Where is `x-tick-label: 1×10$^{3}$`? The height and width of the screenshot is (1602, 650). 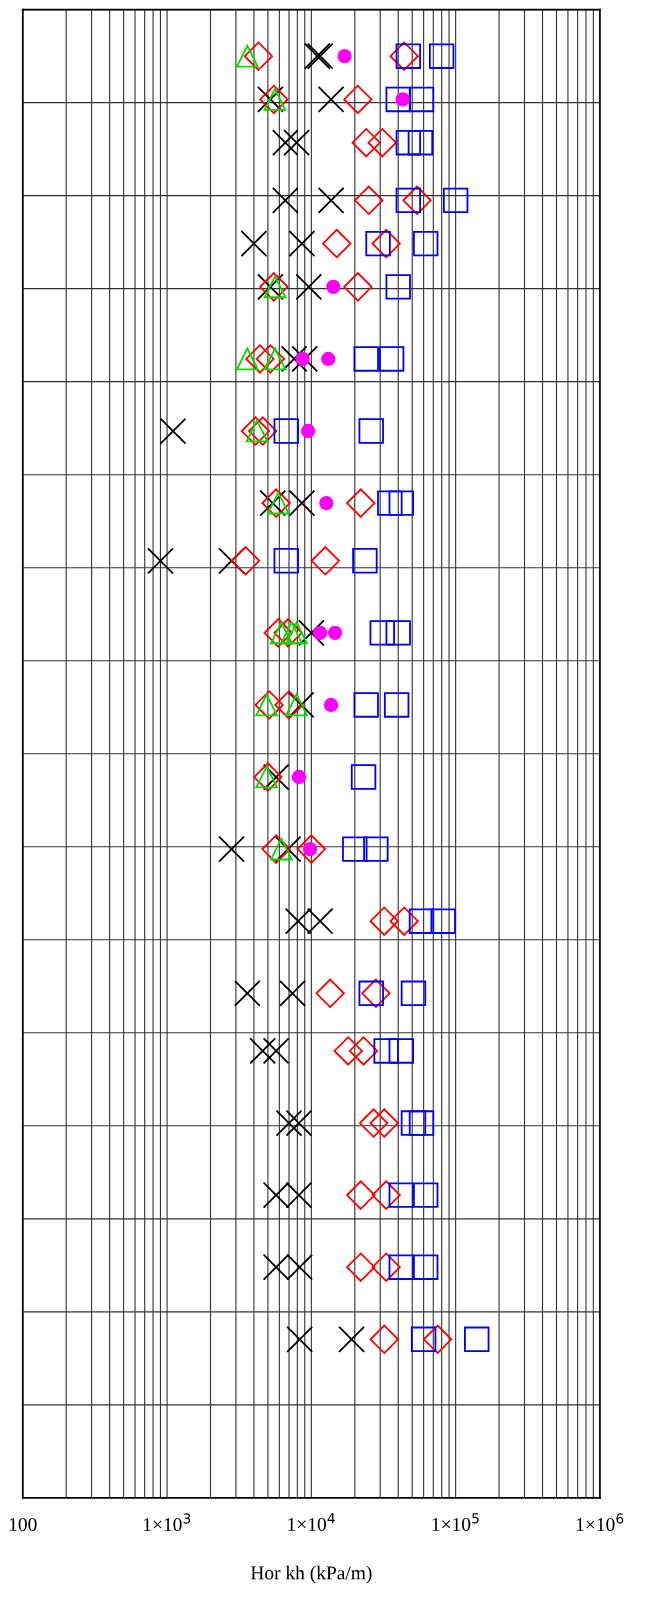 x-tick-label: 1×10$^{3}$ is located at coordinates (167, 1522).